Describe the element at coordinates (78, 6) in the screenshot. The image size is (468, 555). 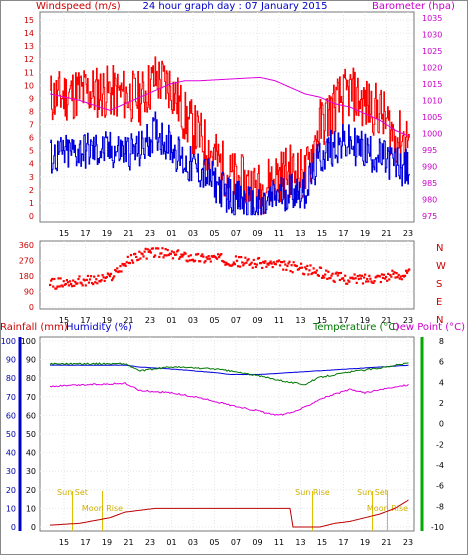
I see `panel1-left-axis-label: Windspeed (m/s)` at that location.